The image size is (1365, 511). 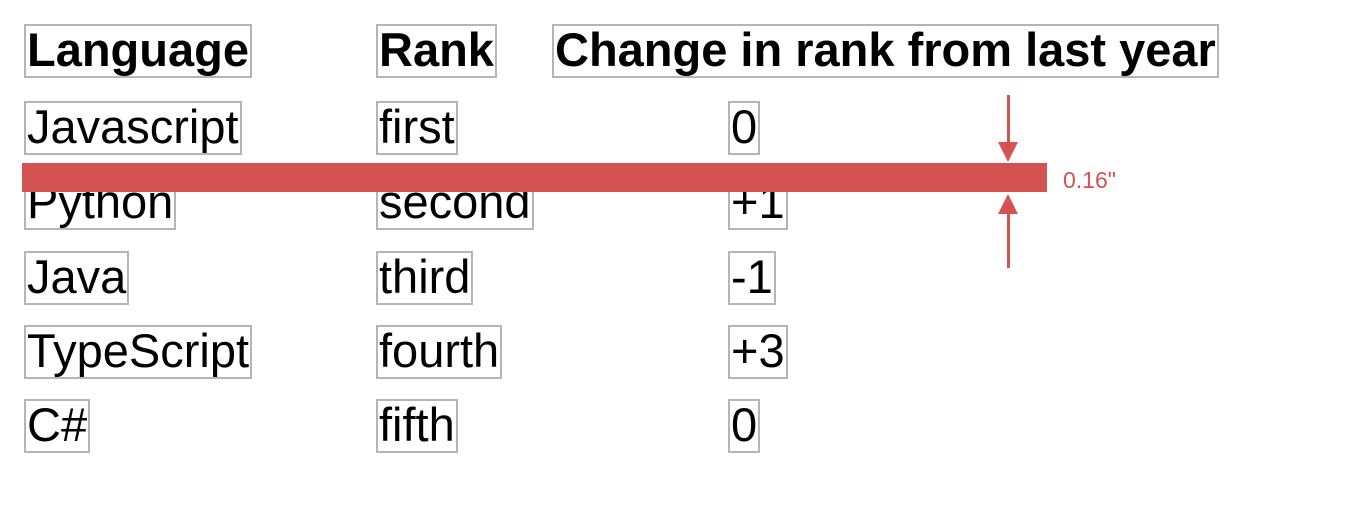 What do you see at coordinates (1008, 204) in the screenshot?
I see `arrow-up-icon` at bounding box center [1008, 204].